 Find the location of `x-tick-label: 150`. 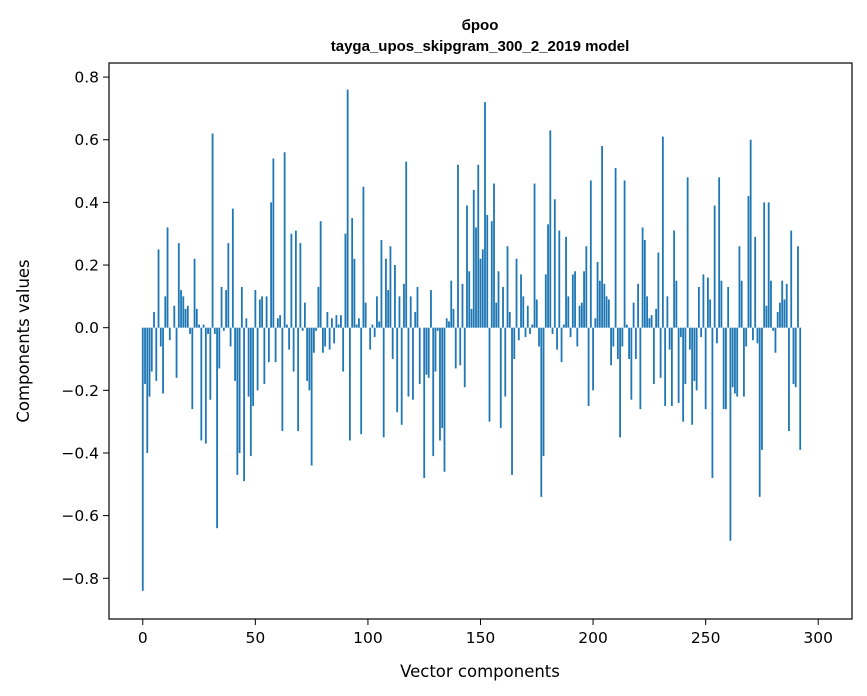

x-tick-label: 150 is located at coordinates (481, 638).